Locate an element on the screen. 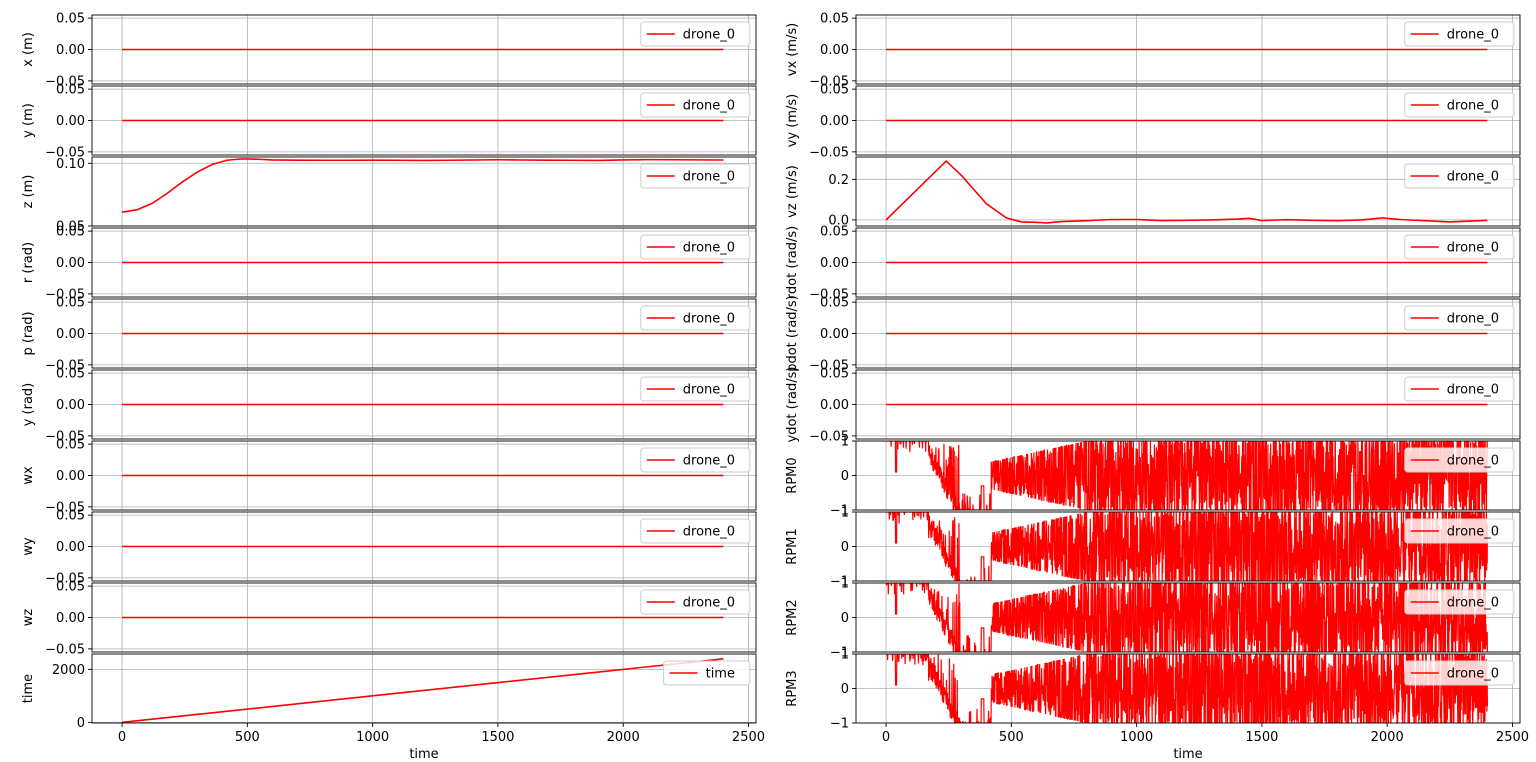 This screenshot has height=762, width=1536. panel-left-3-ytick-label-0: −0.05 is located at coordinates (65, 294).